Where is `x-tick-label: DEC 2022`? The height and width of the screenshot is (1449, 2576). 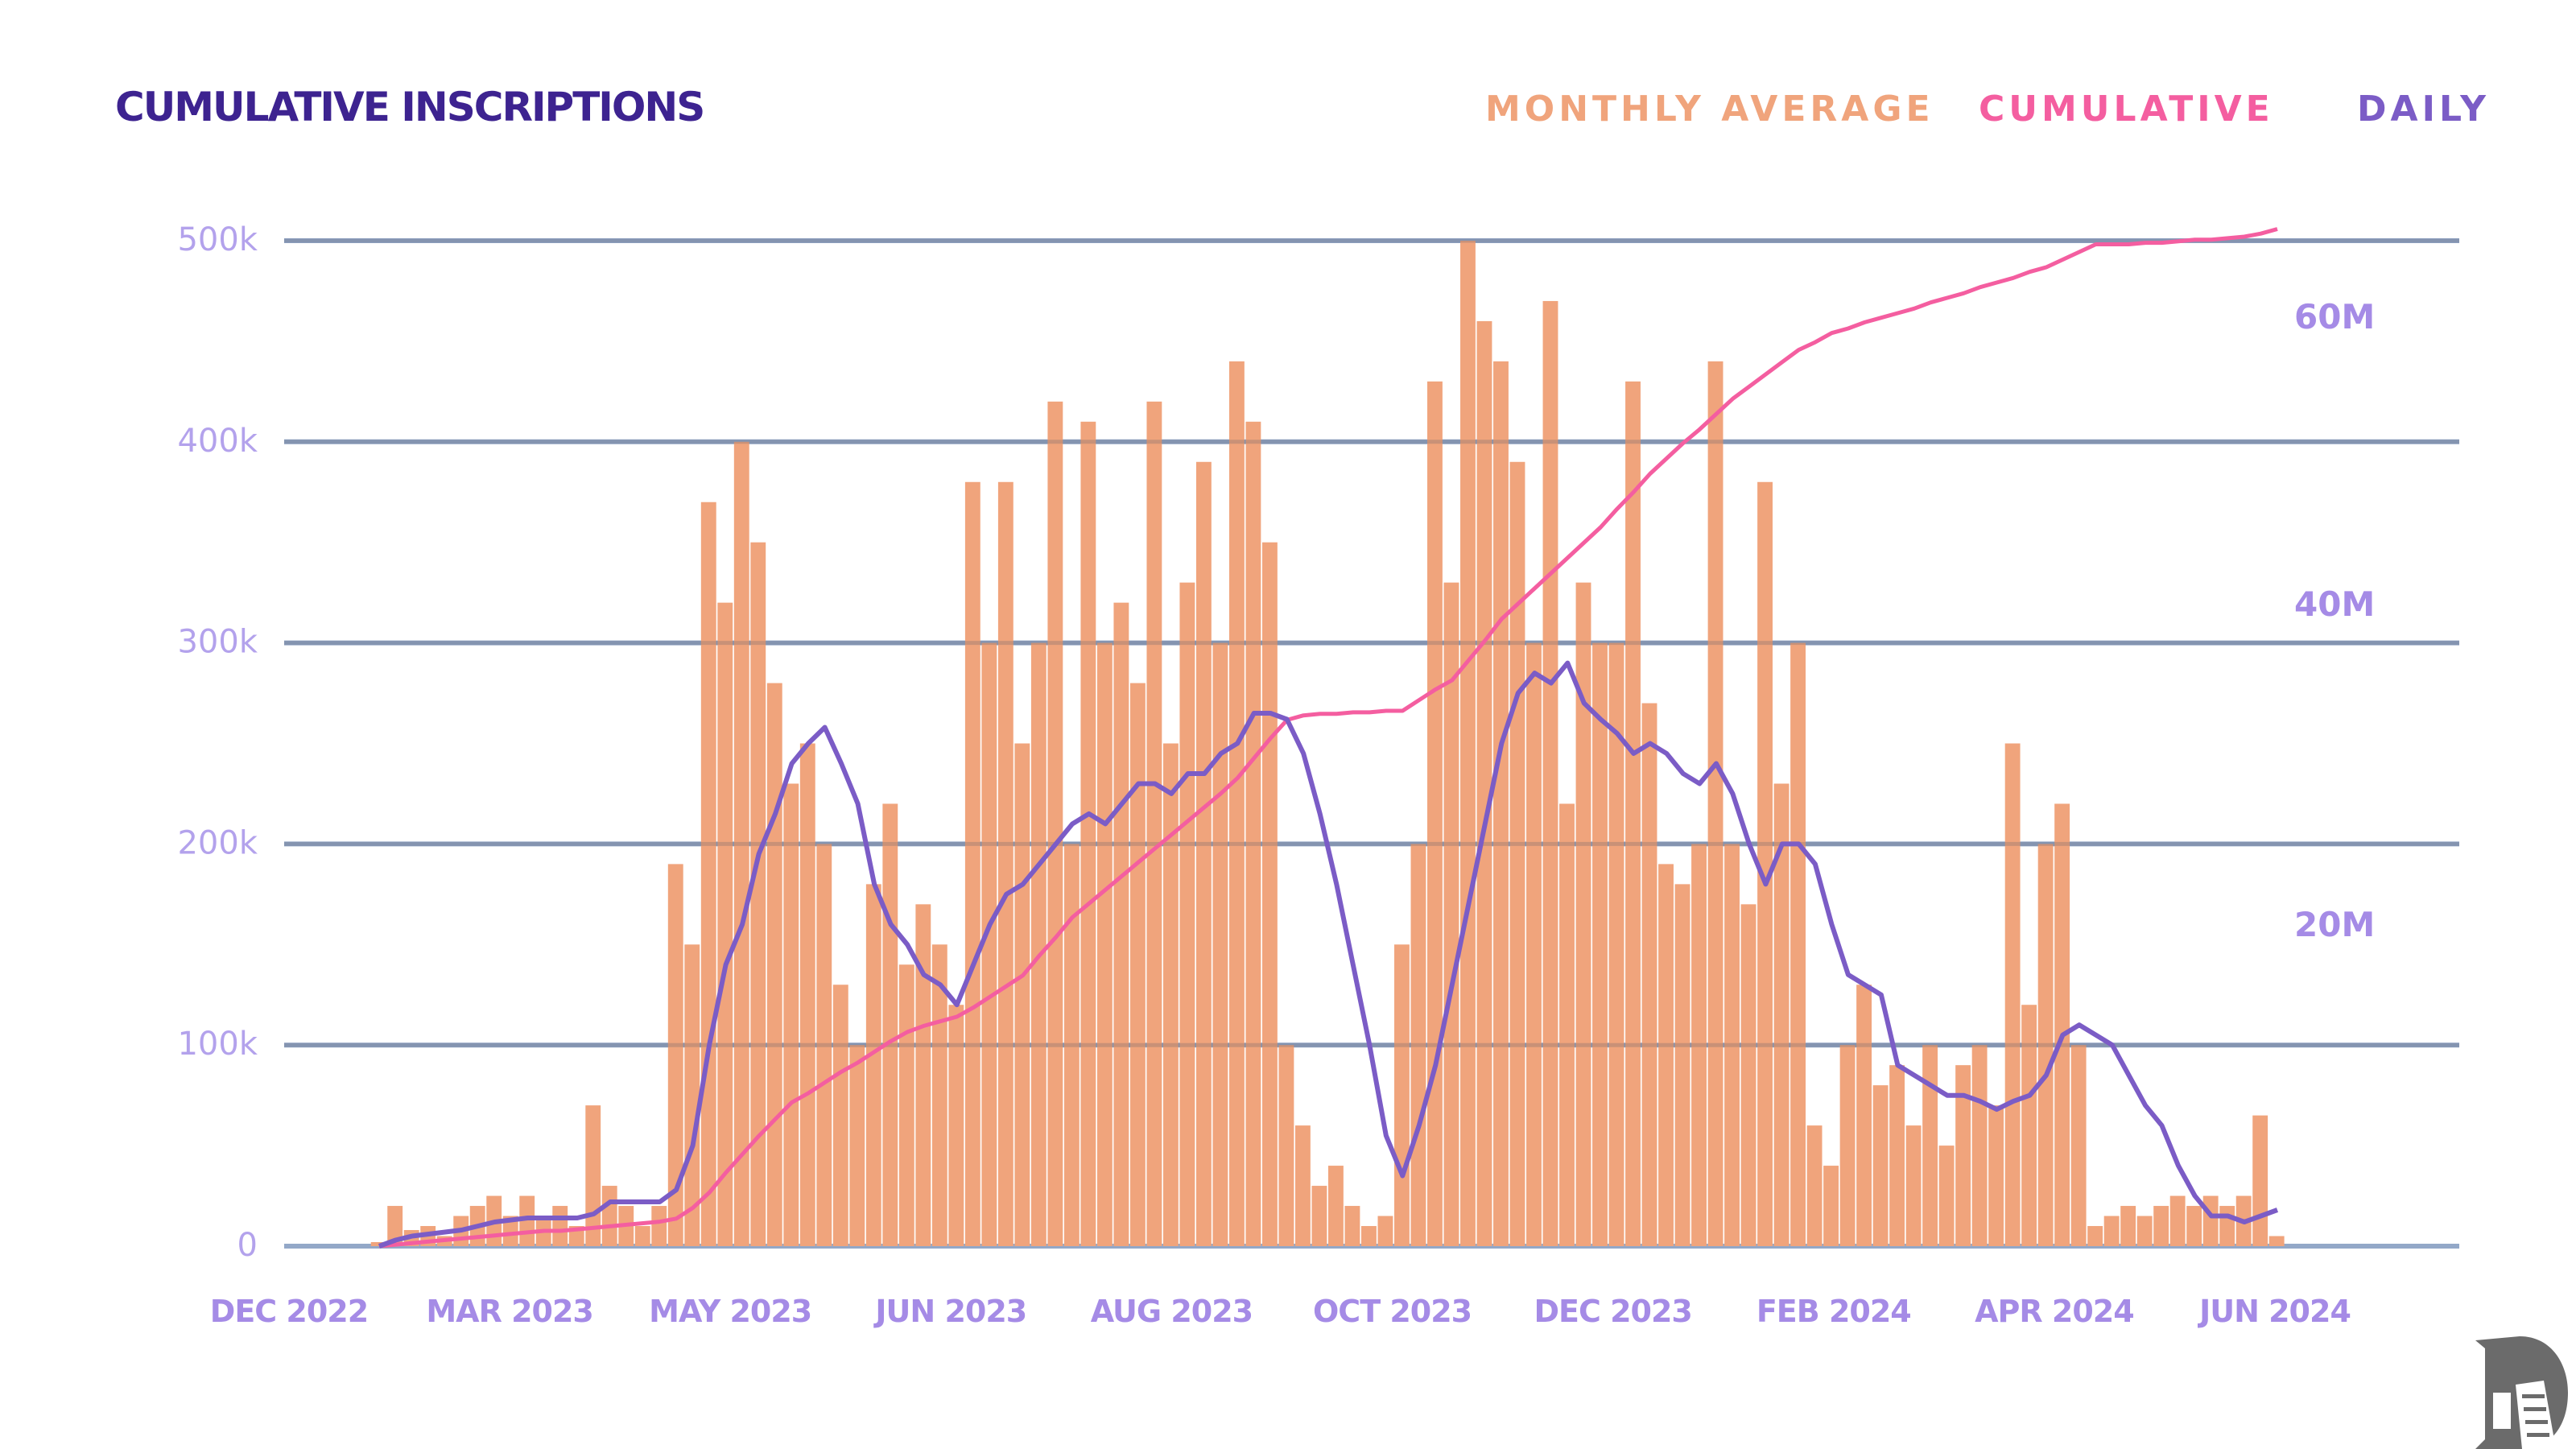
x-tick-label: DEC 2022 is located at coordinates (289, 1311).